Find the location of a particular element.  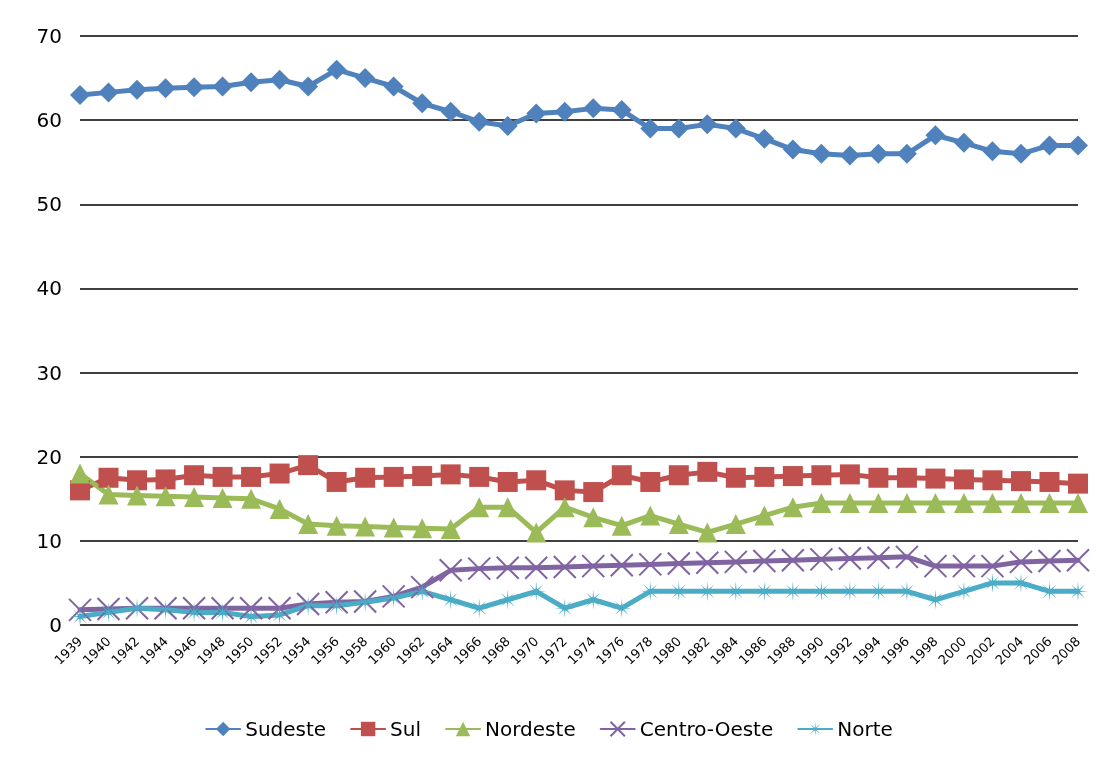

legend-label: Centro-Oeste is located at coordinates (706, 729).